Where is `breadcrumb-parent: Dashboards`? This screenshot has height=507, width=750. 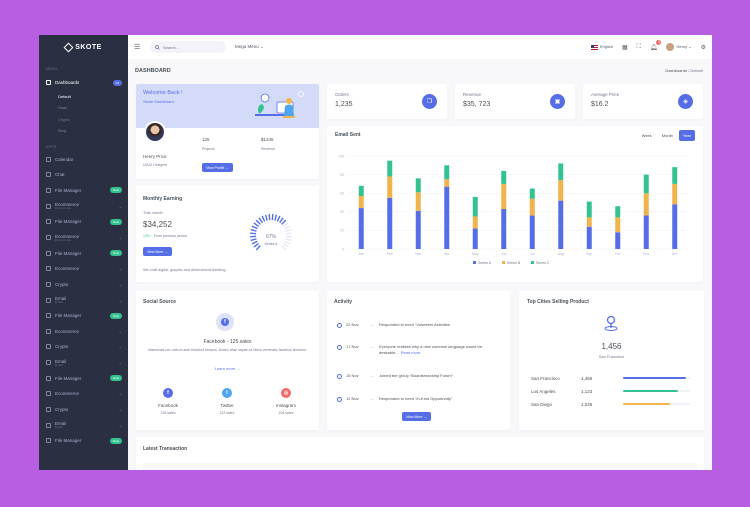
breadcrumb-parent: Dashboards is located at coordinates (676, 70).